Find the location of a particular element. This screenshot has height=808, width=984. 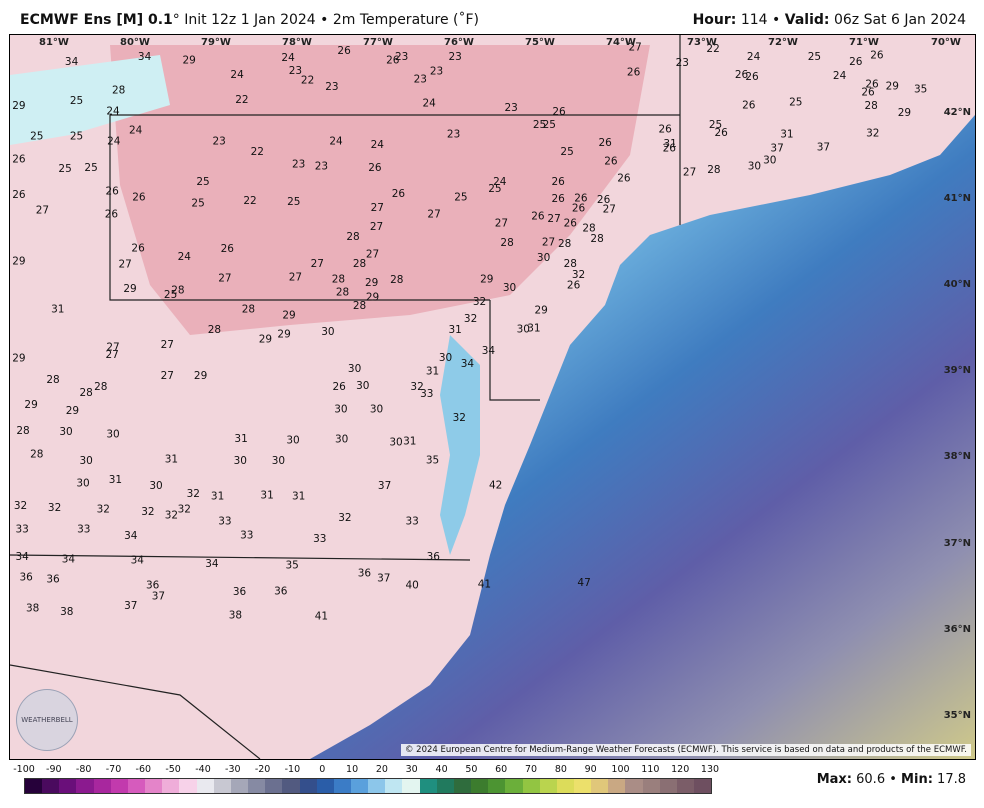

longitude-label: 73°W is located at coordinates (702, 42).